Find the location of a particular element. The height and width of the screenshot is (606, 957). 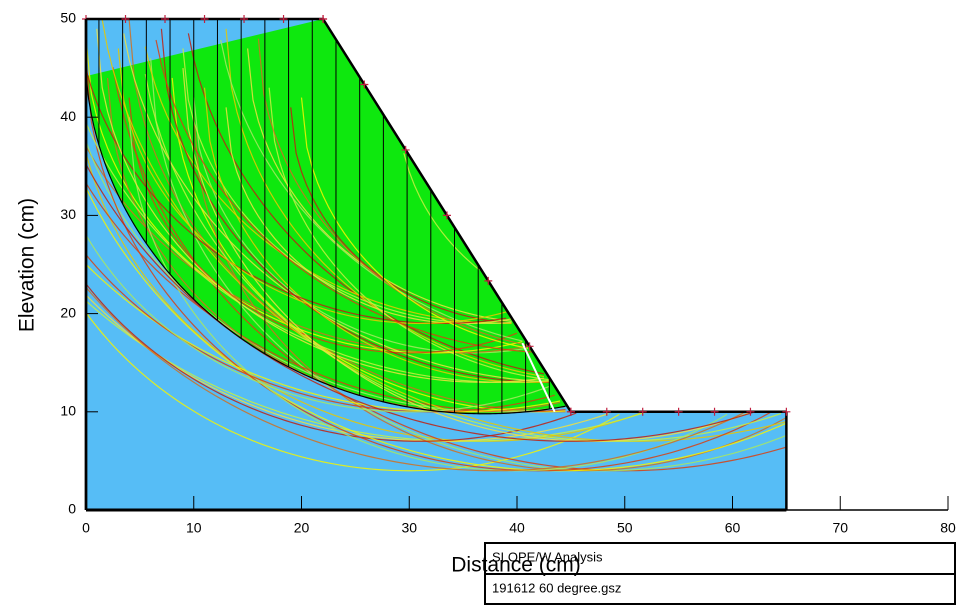

x-axis-title: Distance (cm) is located at coordinates (516, 565).